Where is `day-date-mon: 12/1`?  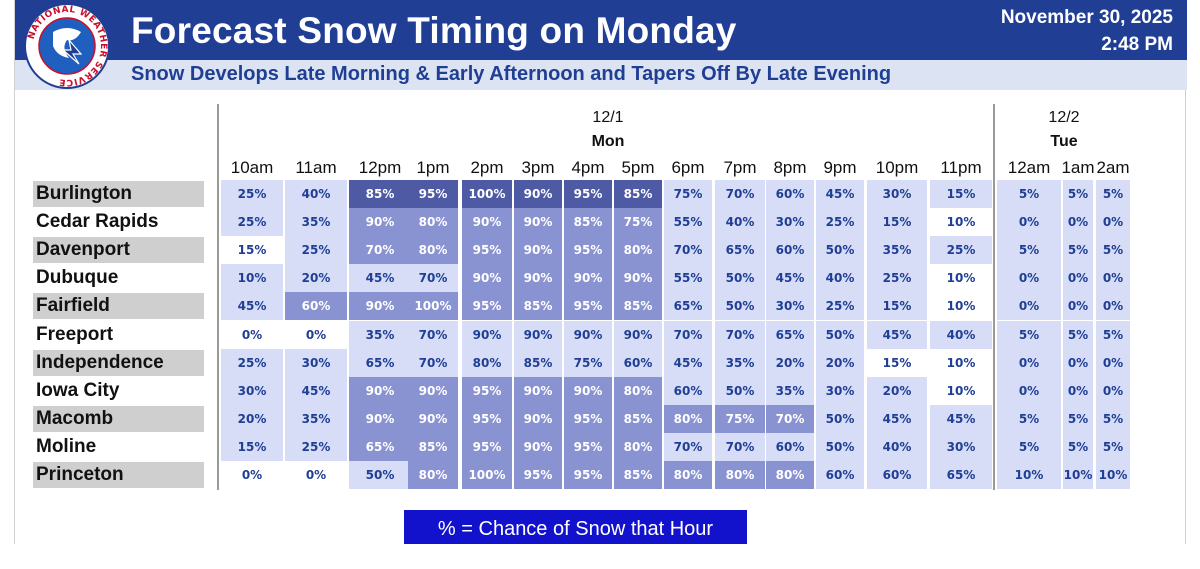 day-date-mon: 12/1 is located at coordinates (608, 117).